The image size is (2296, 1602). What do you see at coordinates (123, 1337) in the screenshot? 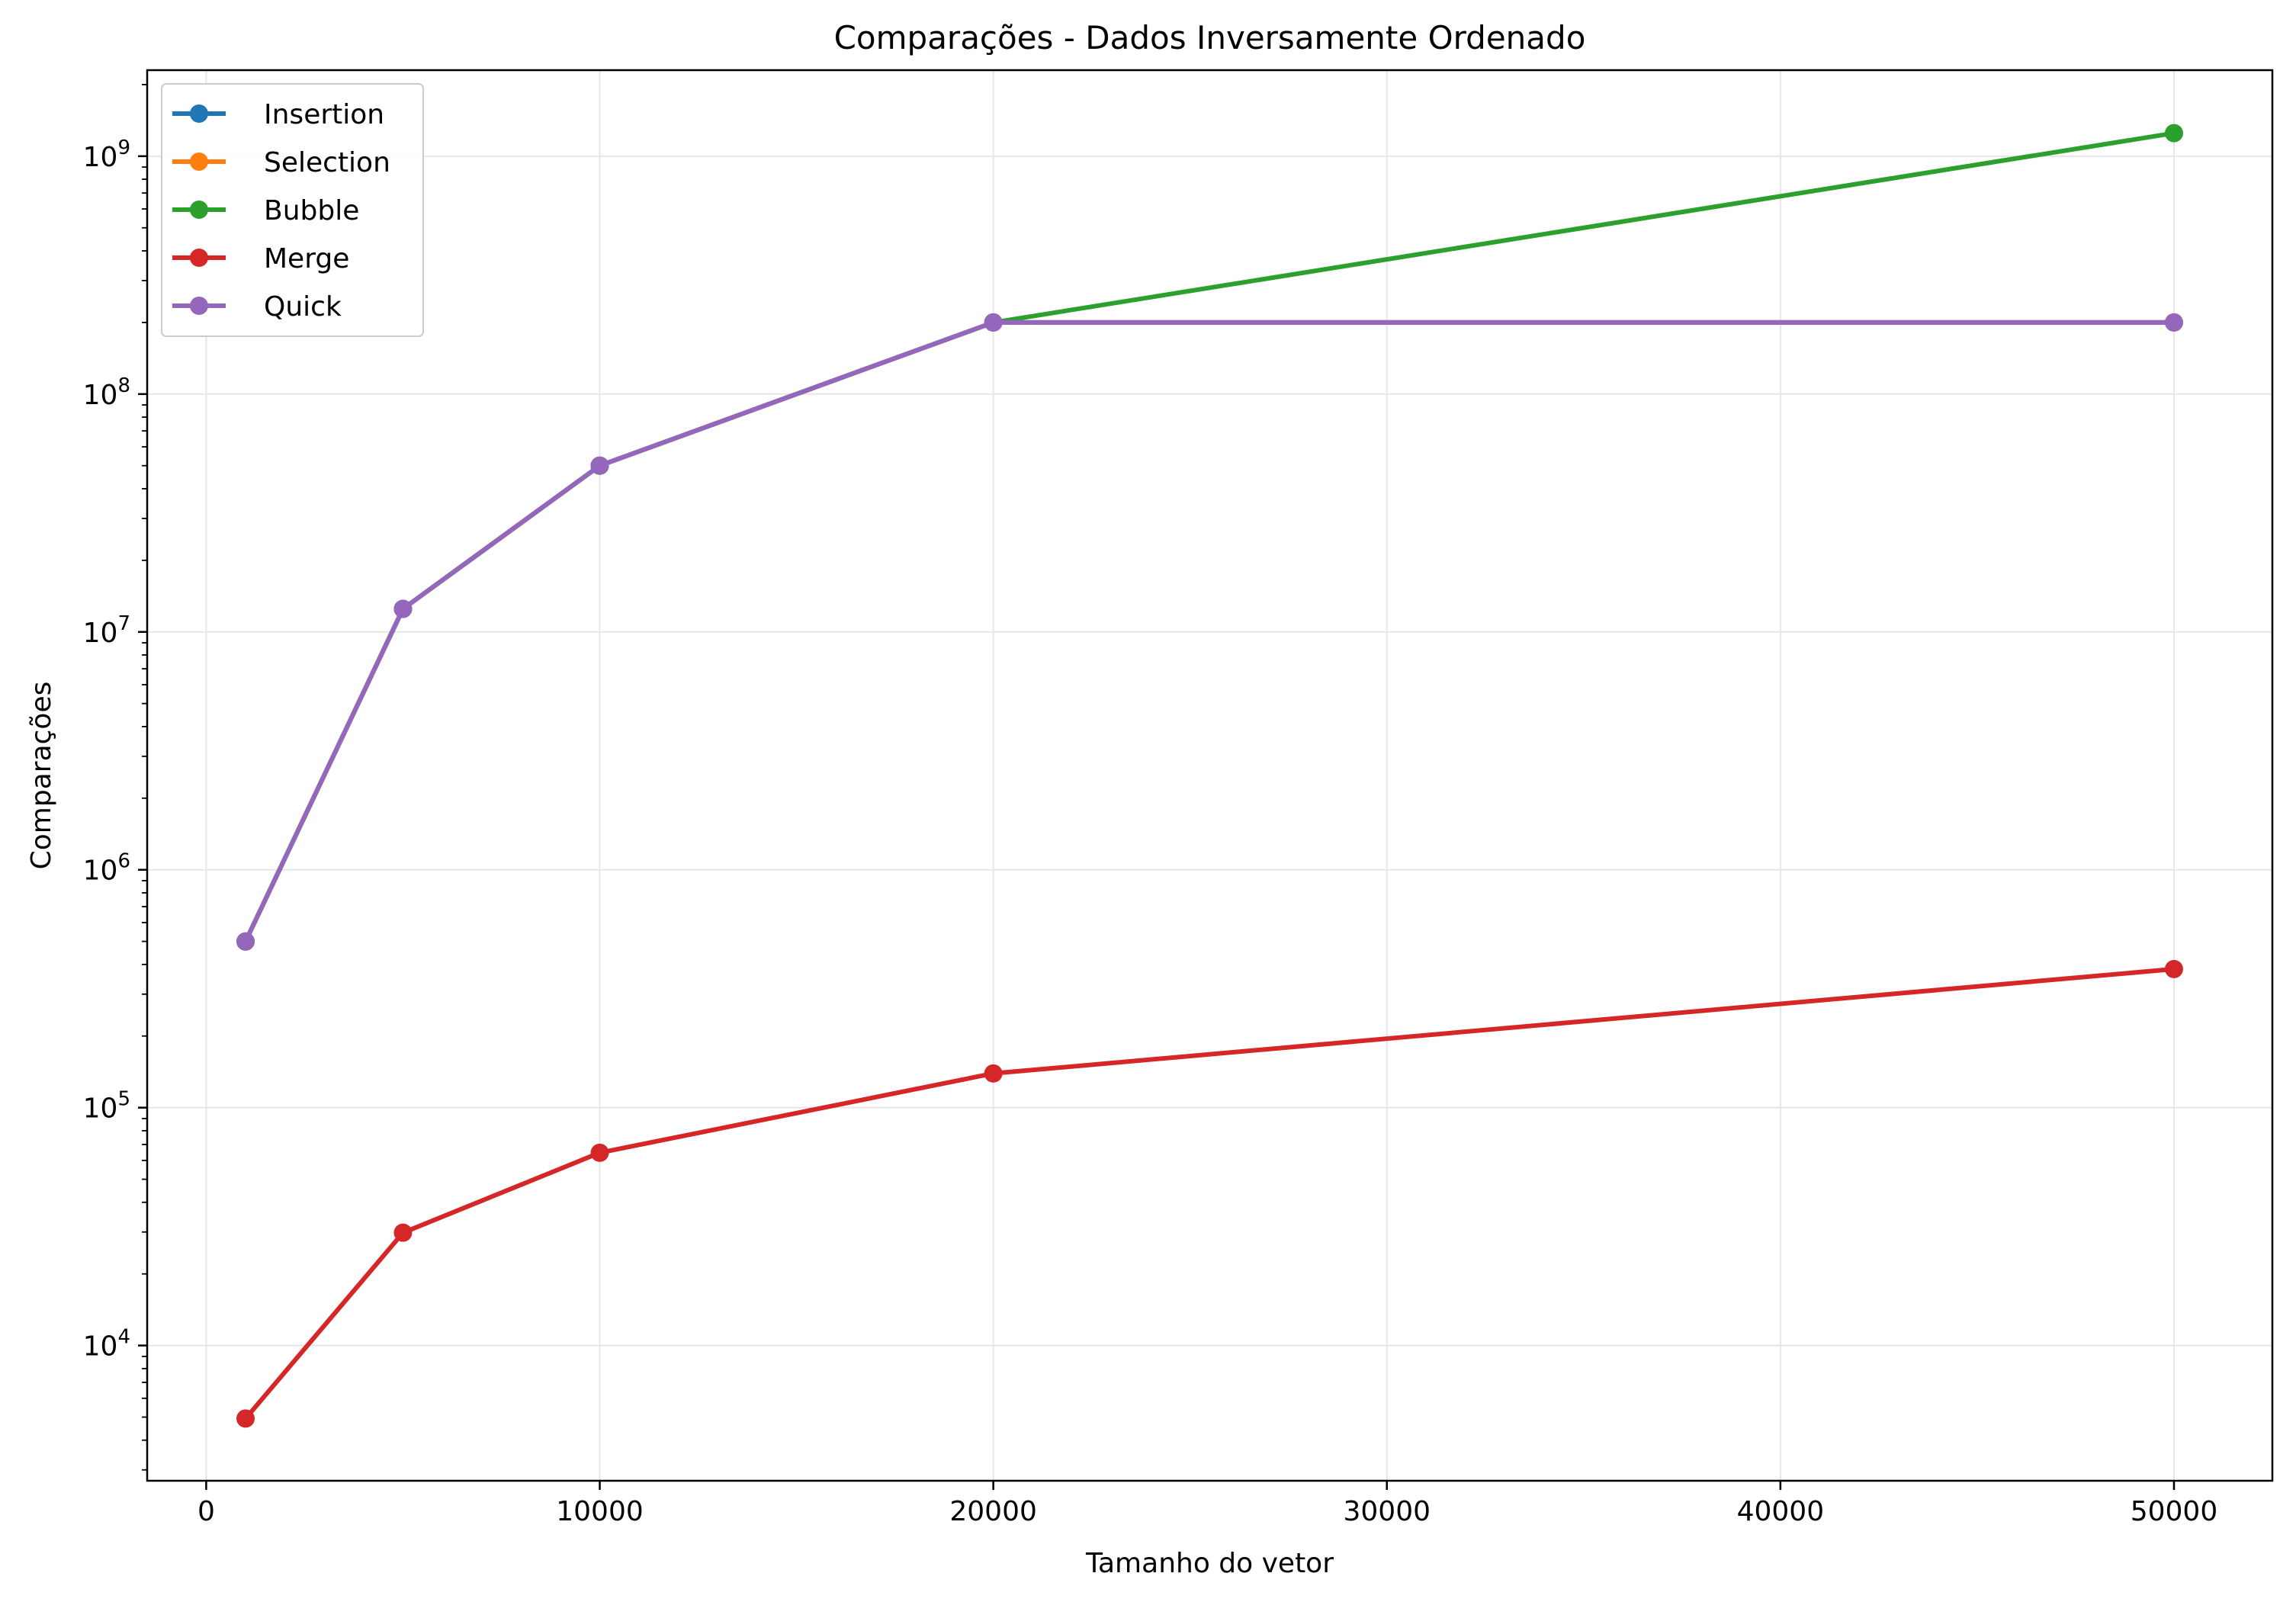
I see `y-tick-exponent: 4` at bounding box center [123, 1337].